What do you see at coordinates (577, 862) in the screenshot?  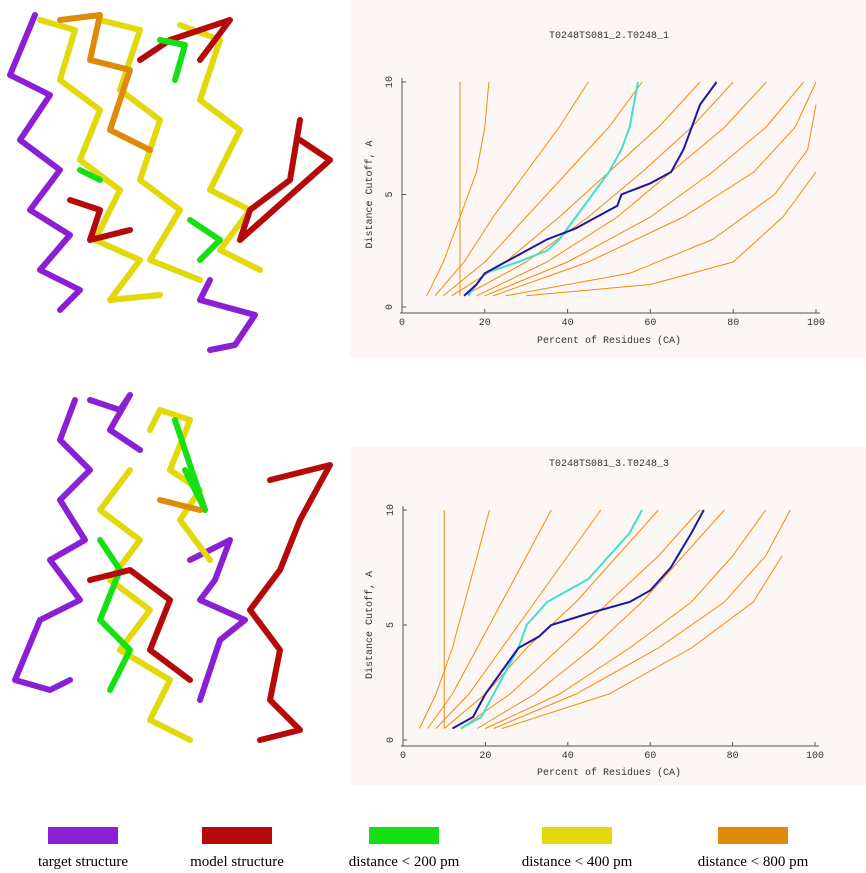 I see `legend-label: distance < 400 pm` at bounding box center [577, 862].